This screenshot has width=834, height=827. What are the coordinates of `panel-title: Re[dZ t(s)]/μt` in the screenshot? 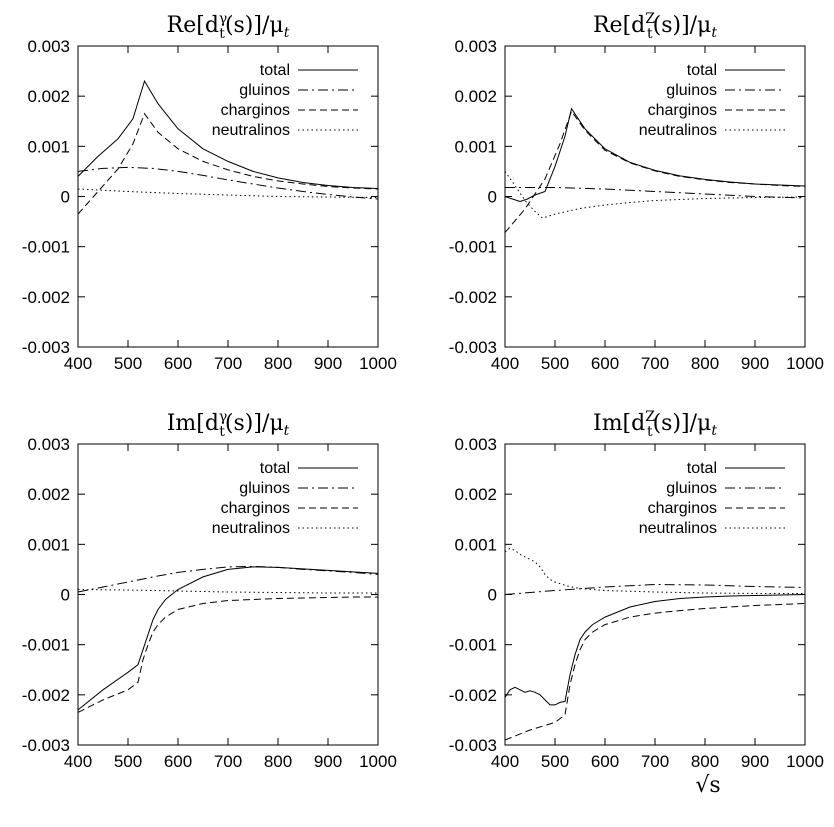 It's located at (655, 26).